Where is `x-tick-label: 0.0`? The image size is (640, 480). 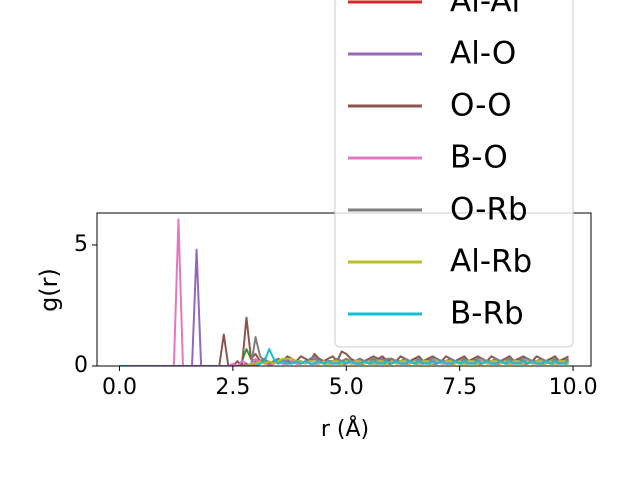 x-tick-label: 0.0 is located at coordinates (119, 387).